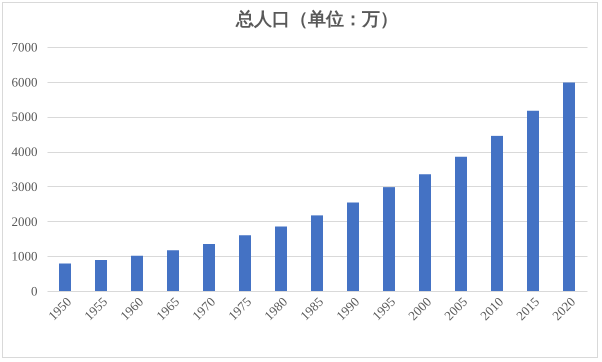  Describe the element at coordinates (25, 152) in the screenshot. I see `y-tick-label: 4000` at that location.